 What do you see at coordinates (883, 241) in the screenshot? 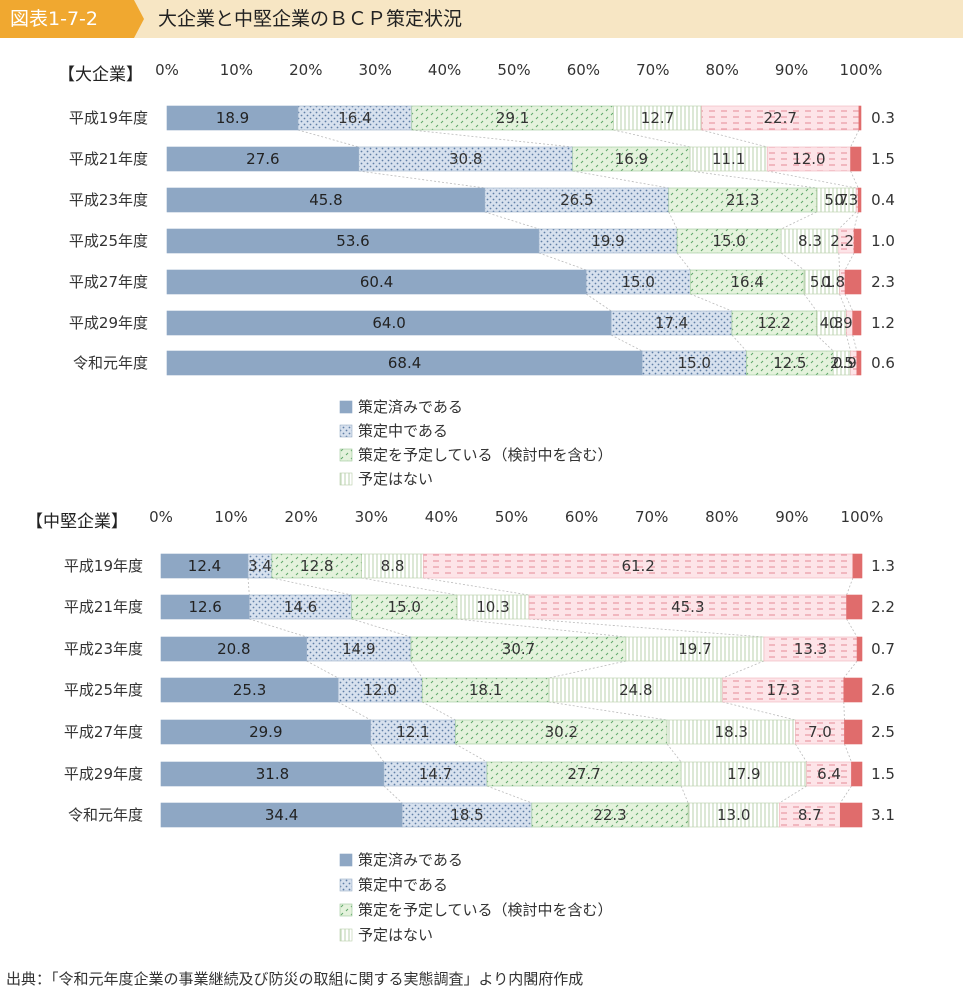
I see `data-label: 1.0` at bounding box center [883, 241].